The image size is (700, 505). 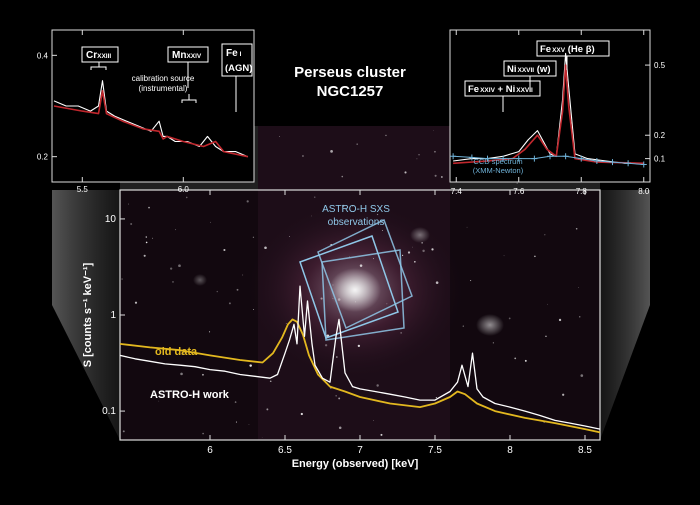 I want to click on svg-text: CrXXIII, so click(x=98, y=55).